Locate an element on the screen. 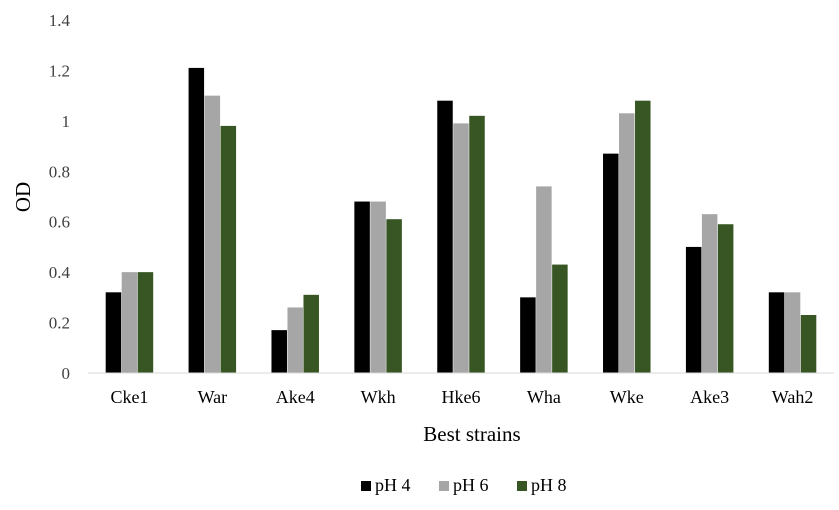 The height and width of the screenshot is (510, 839). bar-war-ph8 is located at coordinates (228, 249).